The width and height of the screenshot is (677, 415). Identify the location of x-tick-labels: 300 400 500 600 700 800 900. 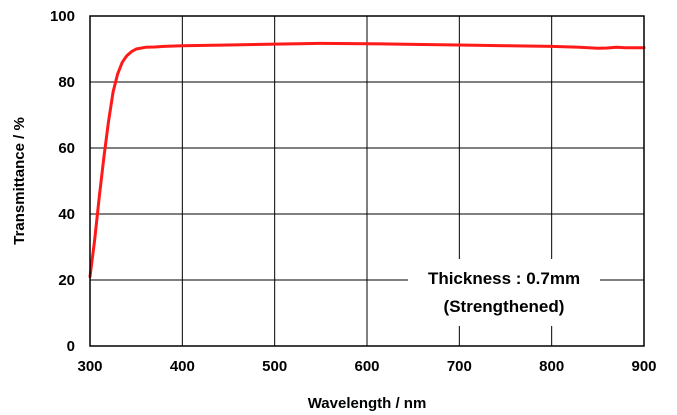
(366, 366).